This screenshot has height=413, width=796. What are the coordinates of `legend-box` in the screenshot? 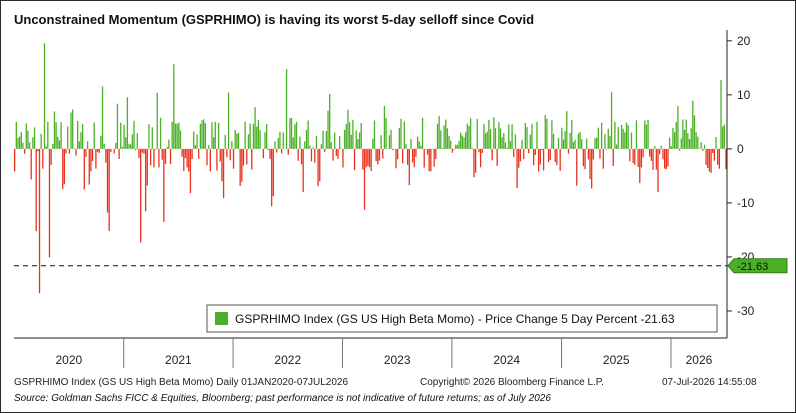 It's located at (462, 318).